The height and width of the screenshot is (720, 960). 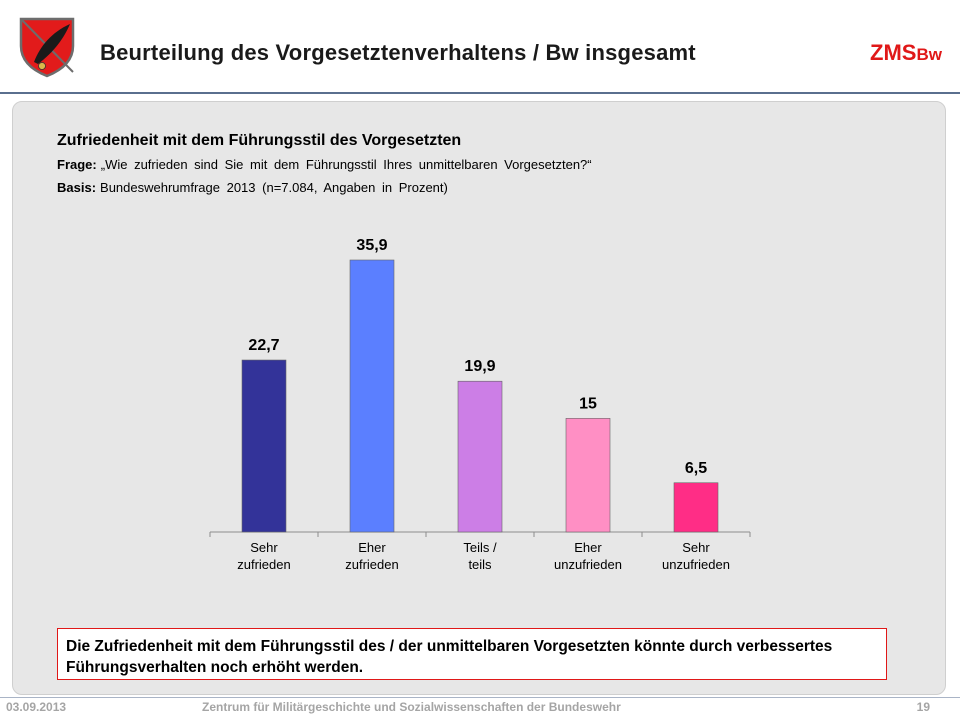 I want to click on value-label-3: 19,9, so click(x=479, y=366).